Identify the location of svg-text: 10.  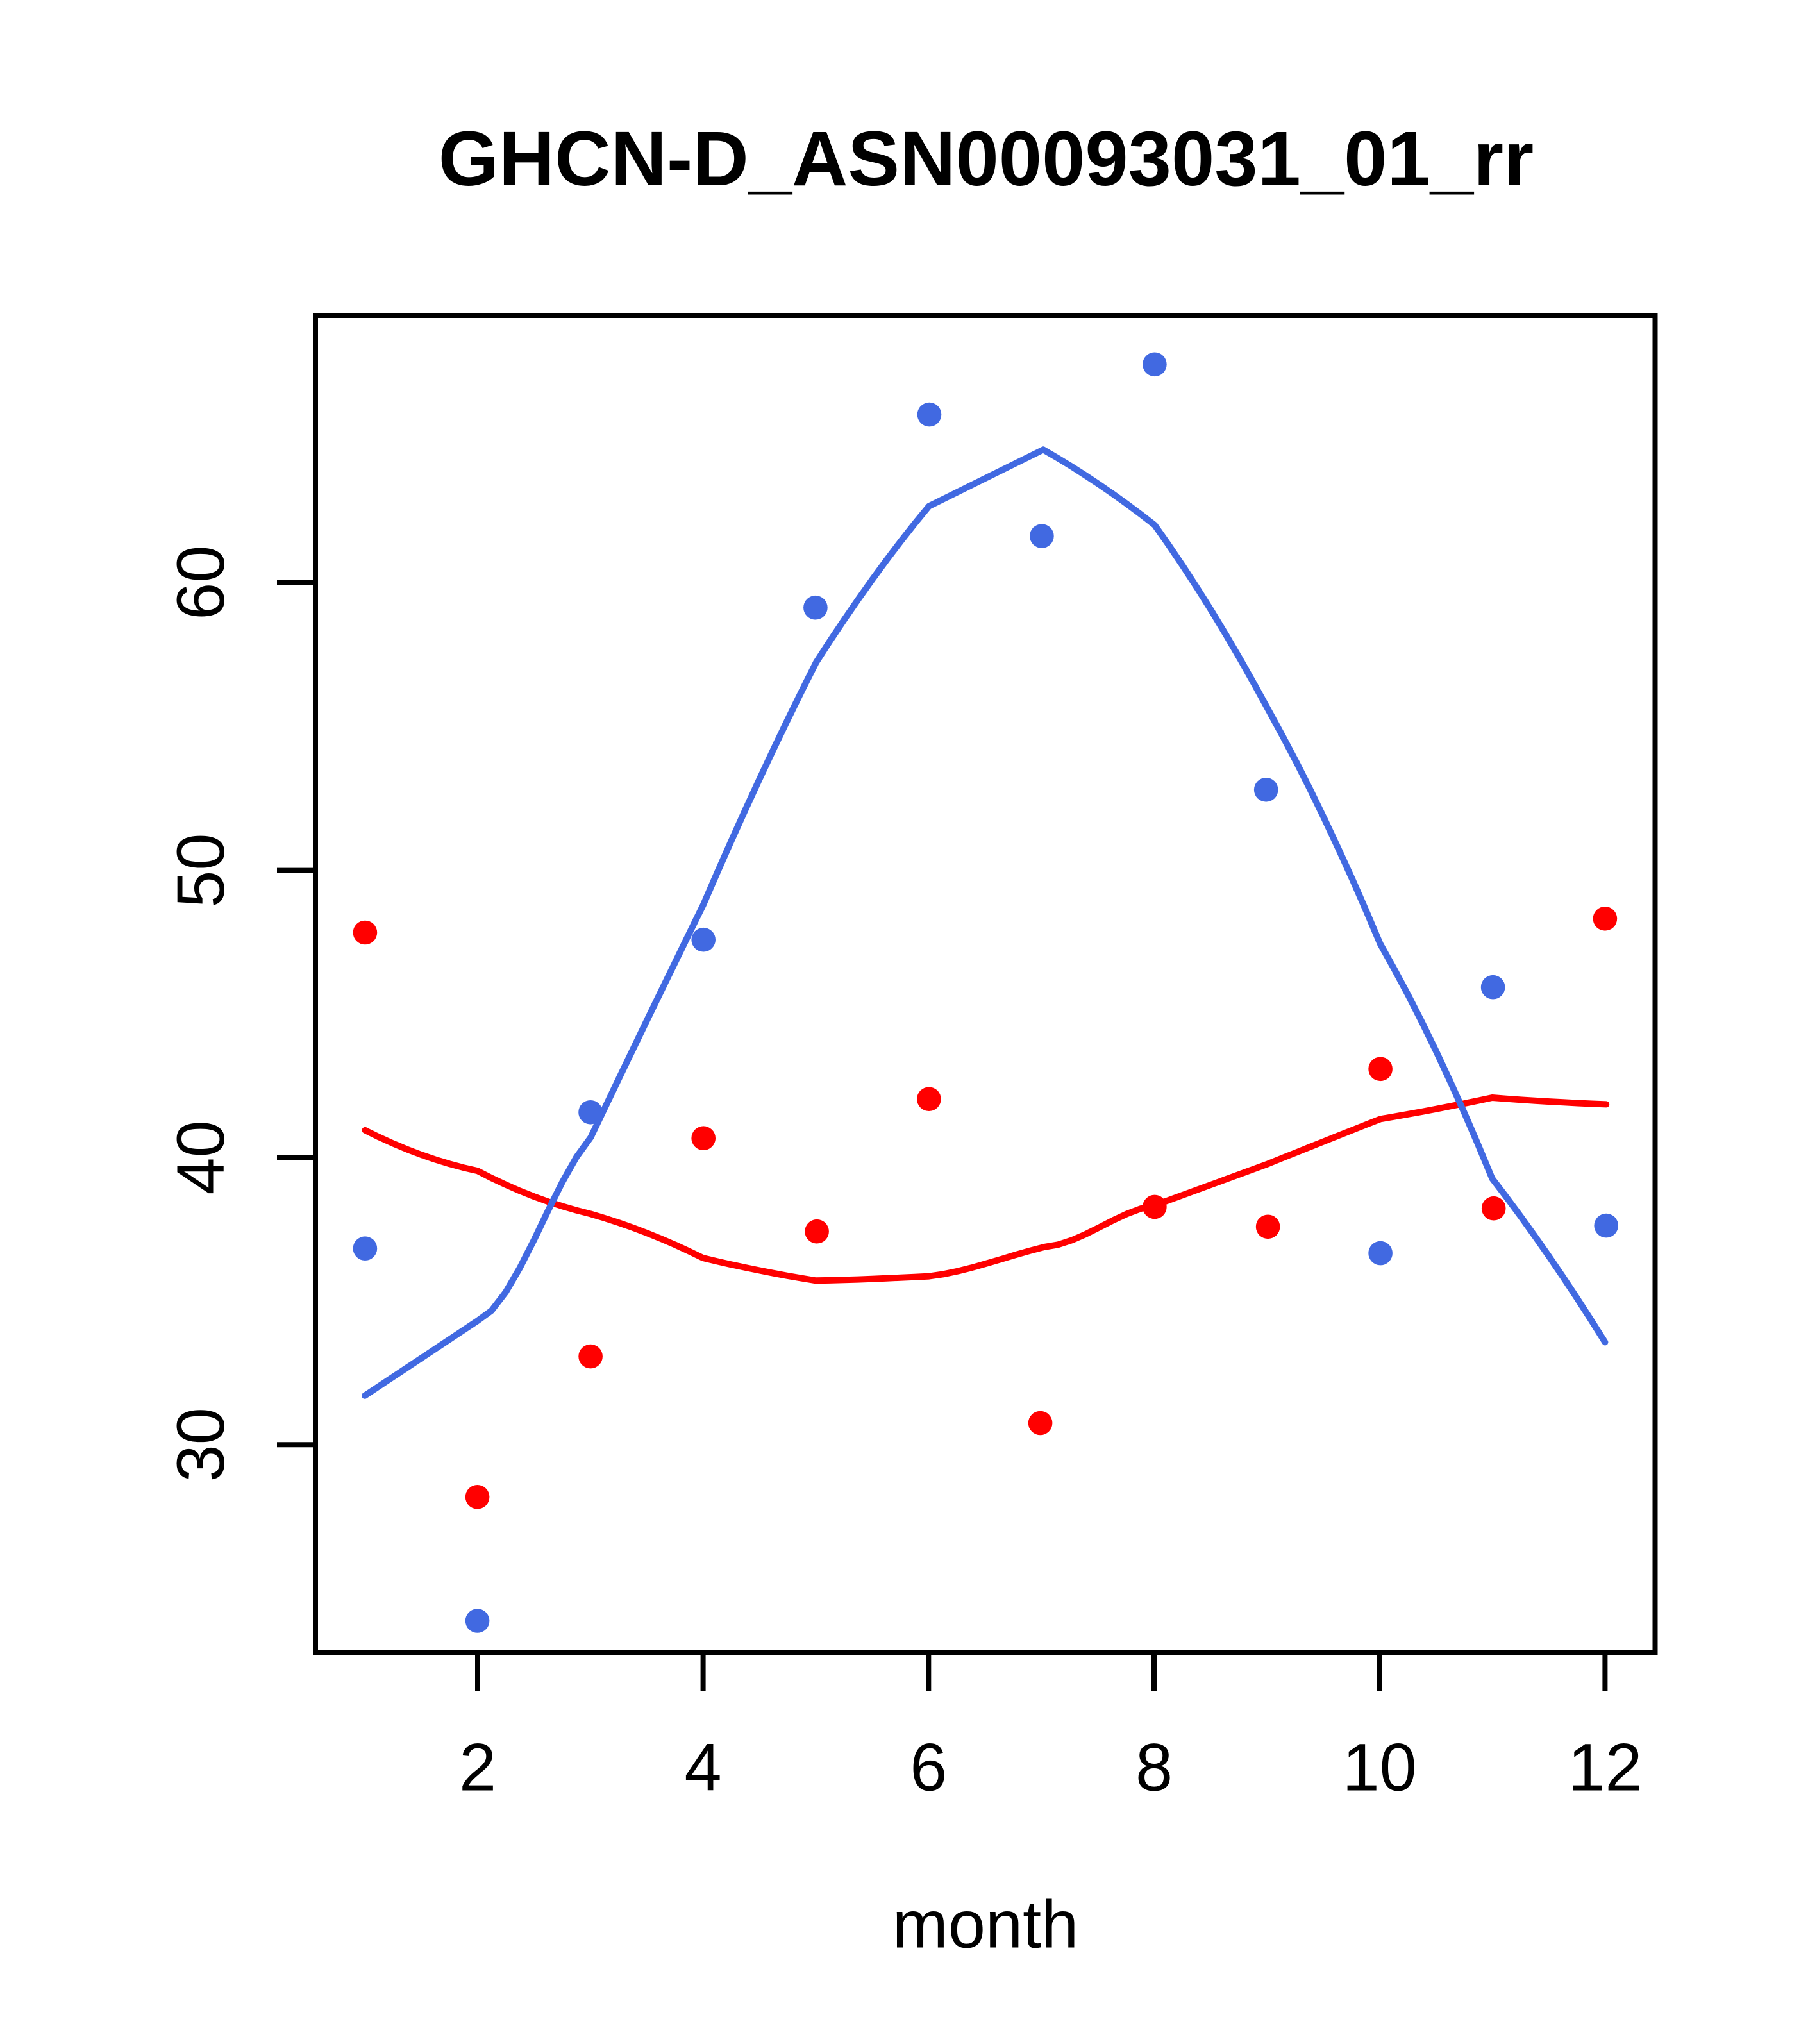
(1380, 1767).